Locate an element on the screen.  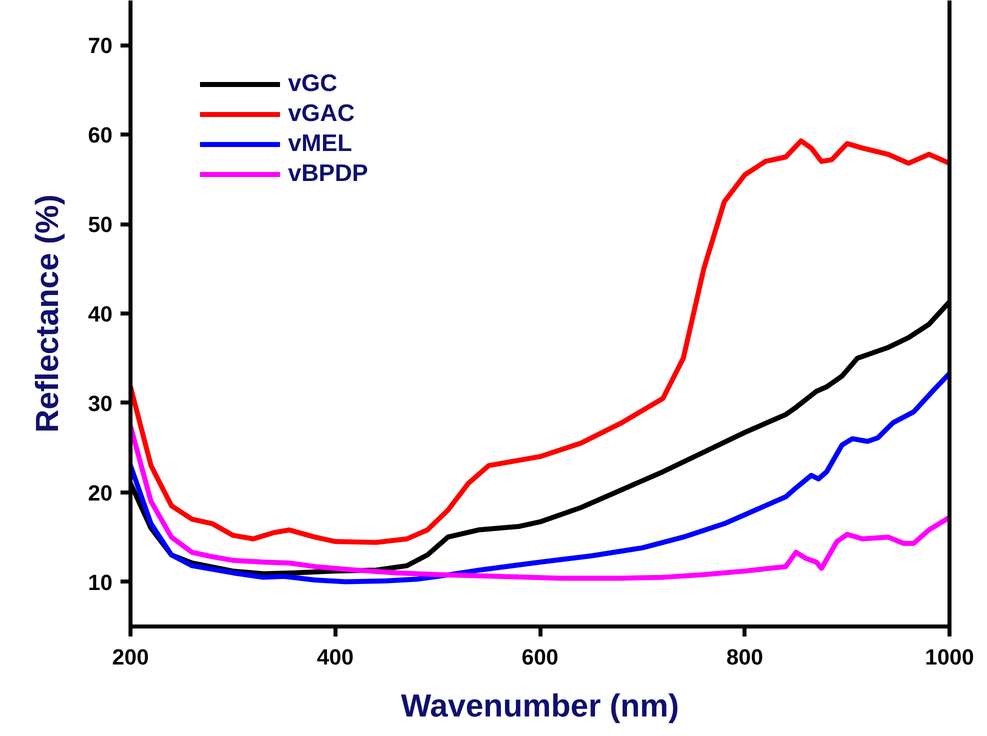
y-tick-label: 50 is located at coordinates (100, 225).